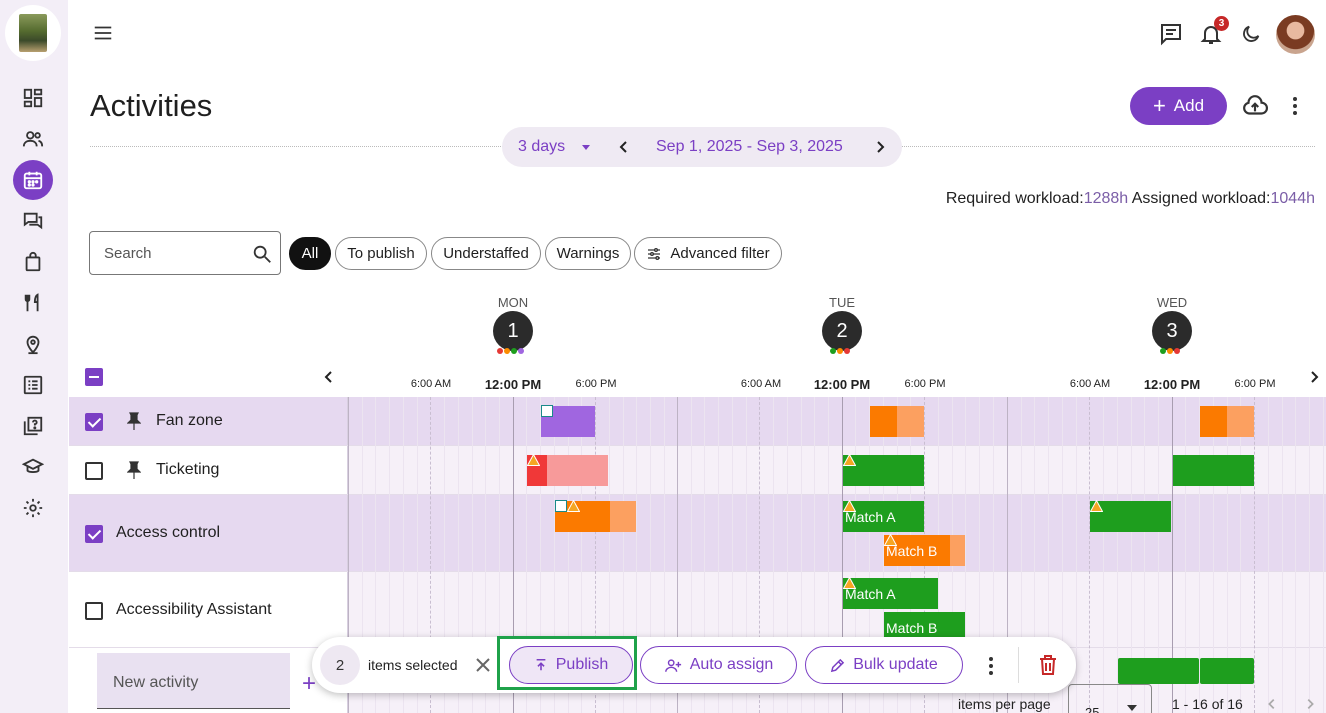 The width and height of the screenshot is (1326, 713). What do you see at coordinates (174, 253) in the screenshot?
I see `search-input` at bounding box center [174, 253].